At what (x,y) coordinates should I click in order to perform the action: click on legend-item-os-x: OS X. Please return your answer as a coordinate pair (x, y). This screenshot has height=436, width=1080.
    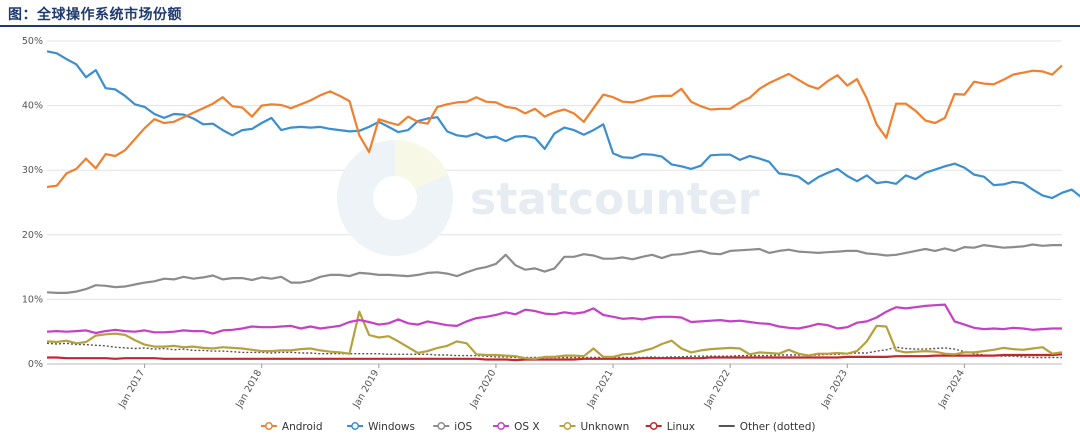
    Looking at the image, I should click on (516, 427).